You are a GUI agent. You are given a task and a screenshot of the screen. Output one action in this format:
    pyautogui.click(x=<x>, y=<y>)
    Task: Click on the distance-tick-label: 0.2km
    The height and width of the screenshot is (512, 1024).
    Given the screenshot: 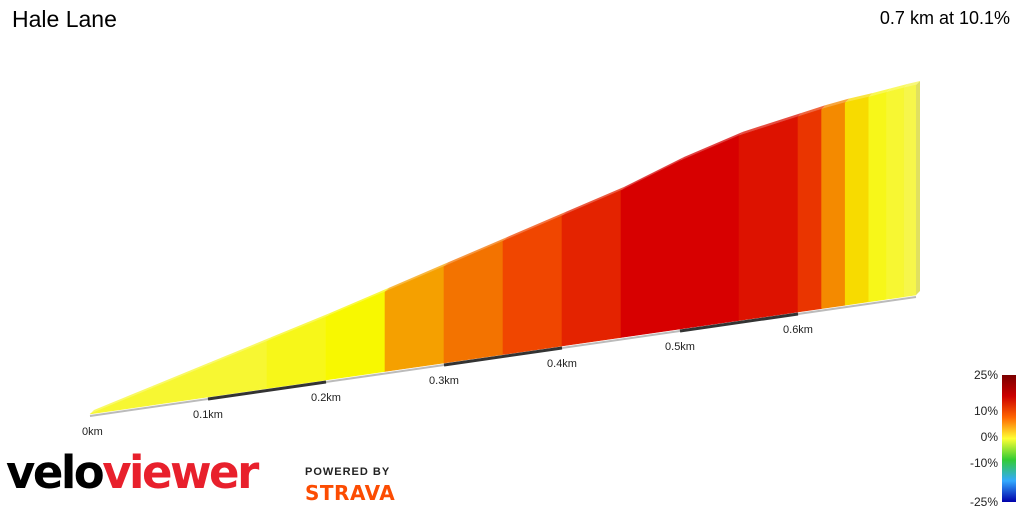 What is the action you would take?
    pyautogui.click(x=326, y=398)
    